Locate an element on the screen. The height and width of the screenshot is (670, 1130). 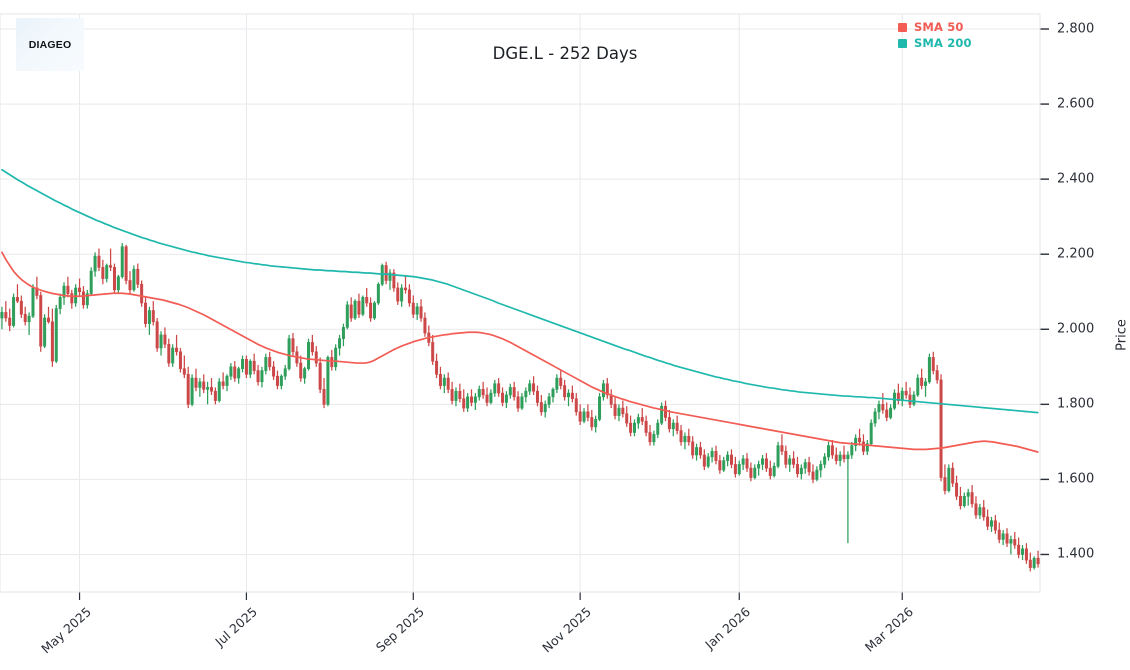
y-tick-label: 1.600 is located at coordinates (1076, 479).